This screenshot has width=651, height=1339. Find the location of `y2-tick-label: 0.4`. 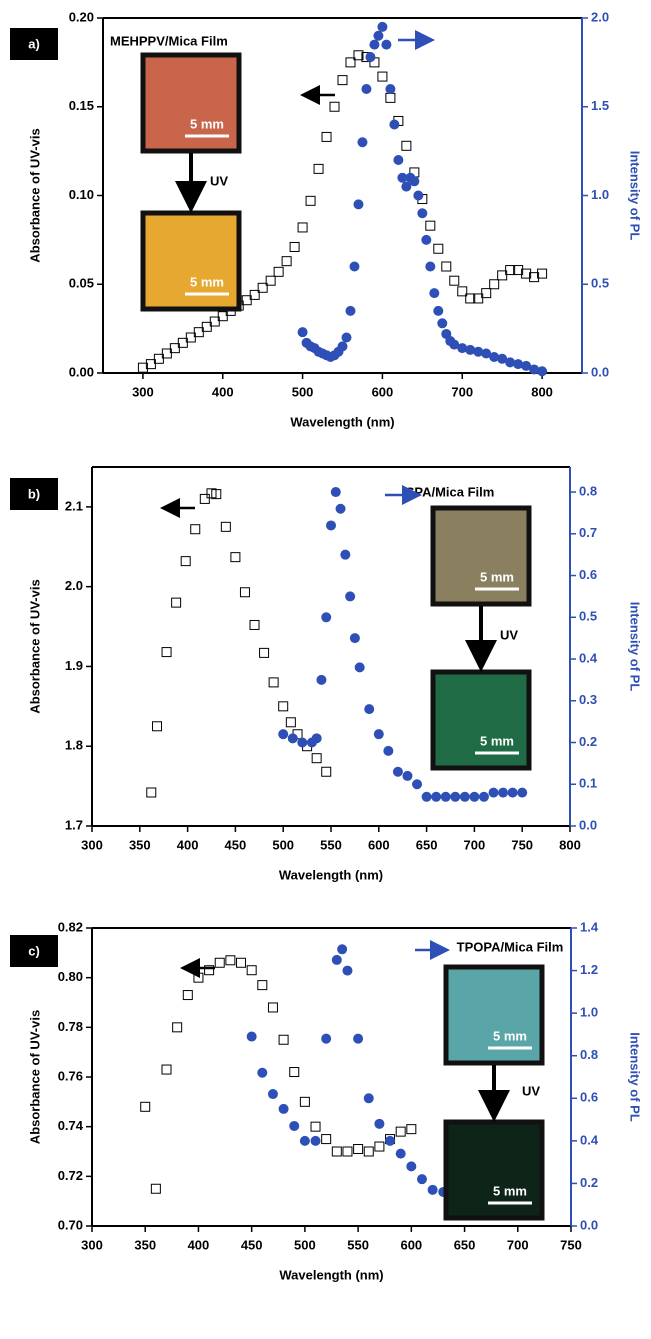

y2-tick-label: 0.4 is located at coordinates (588, 657).